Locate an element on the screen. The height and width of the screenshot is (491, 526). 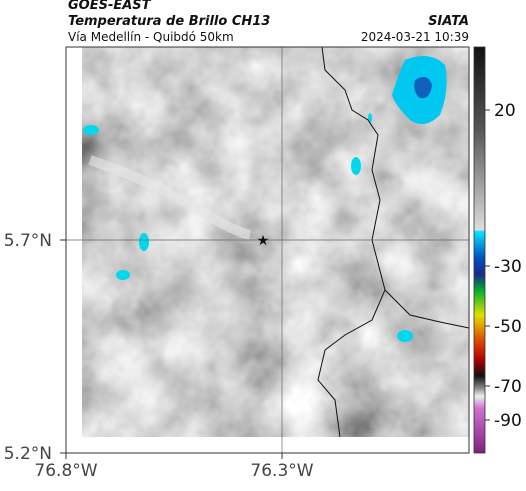
colorbar-ticks: 20 -30 -50 -70 -90 is located at coordinates (503, 266).